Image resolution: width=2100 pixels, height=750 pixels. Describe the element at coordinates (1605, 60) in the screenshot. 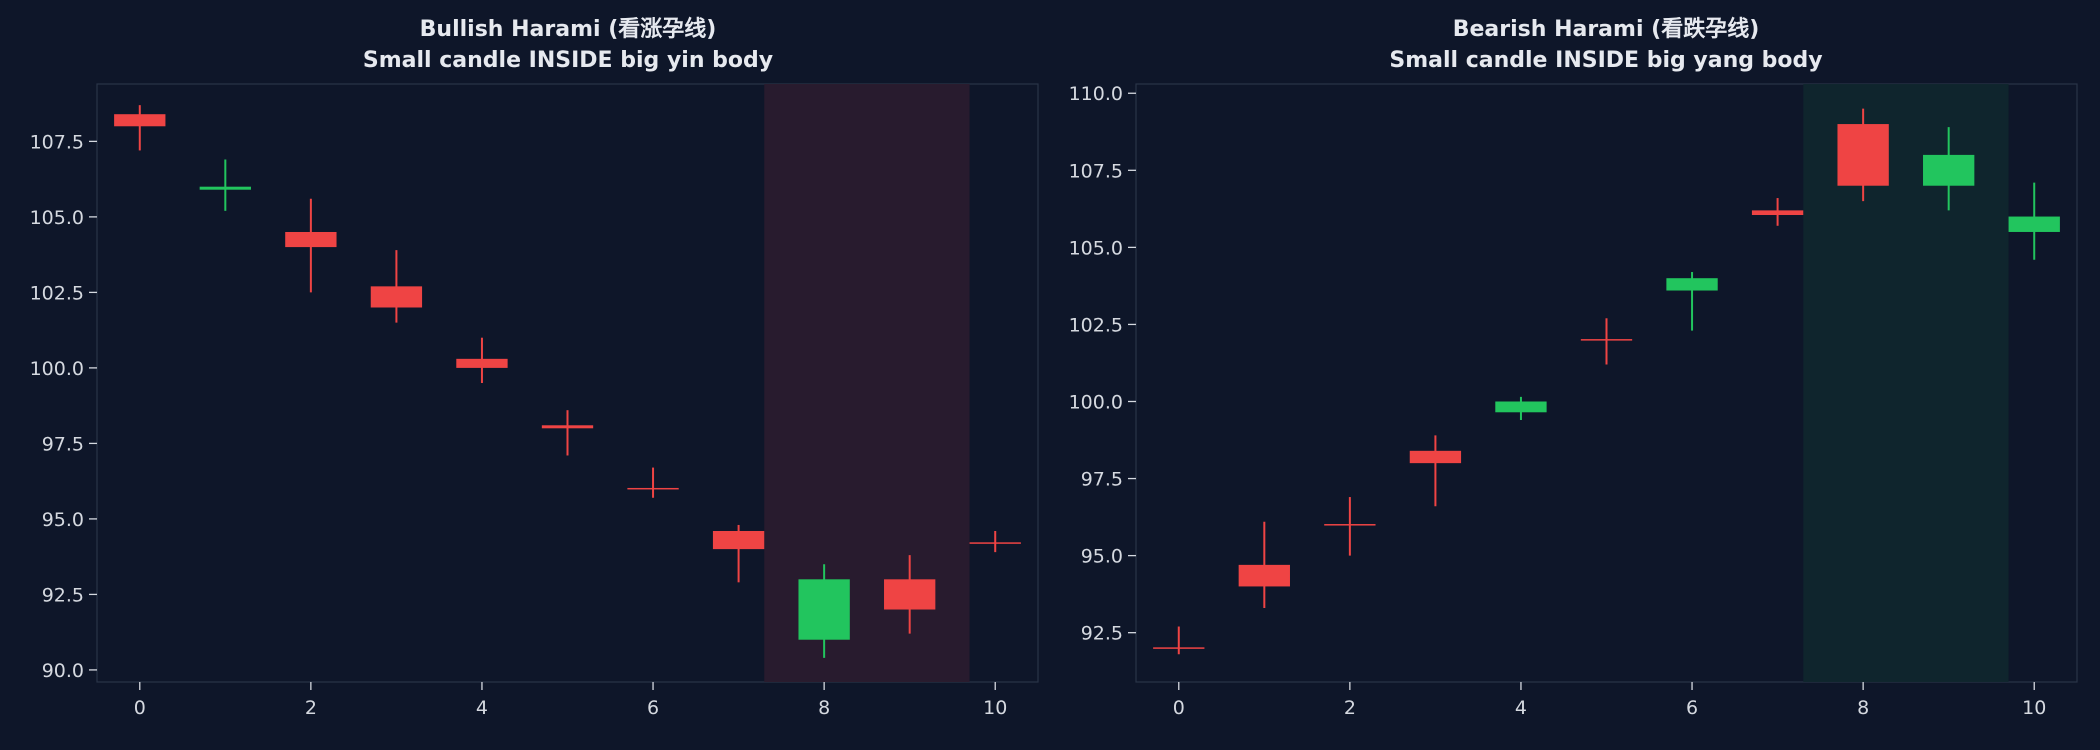

I see `bearish-harami-subtitle: Small candle INSIDE big yang body` at that location.